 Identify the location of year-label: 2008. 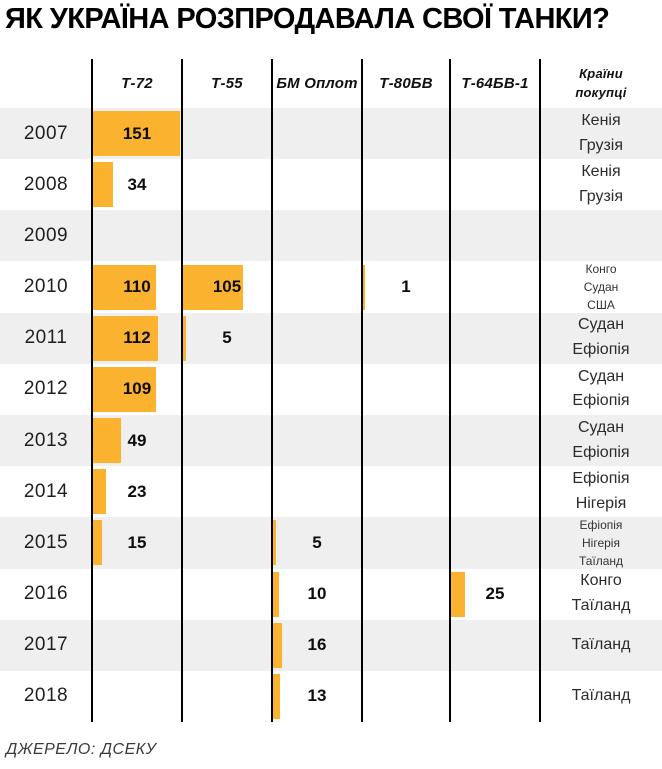
(46, 184).